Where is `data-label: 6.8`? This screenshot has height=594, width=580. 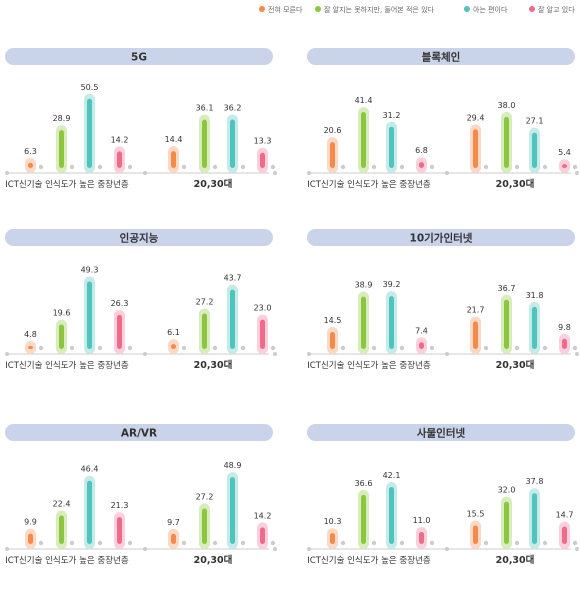 data-label: 6.8 is located at coordinates (421, 150).